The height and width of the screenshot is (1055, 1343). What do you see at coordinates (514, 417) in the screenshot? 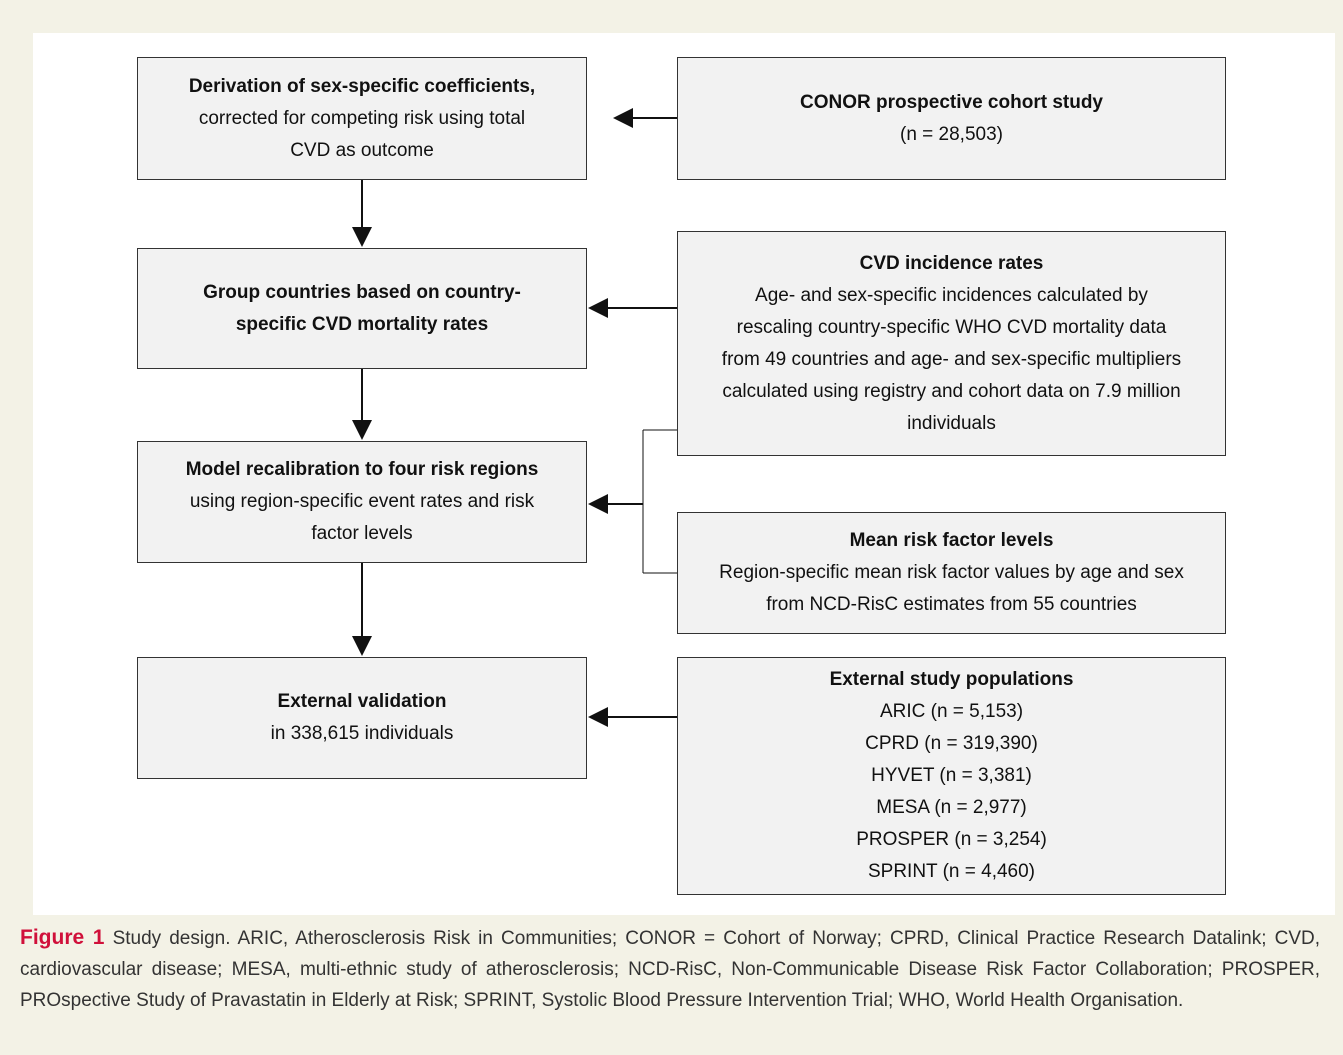
I see `arrows` at bounding box center [514, 417].